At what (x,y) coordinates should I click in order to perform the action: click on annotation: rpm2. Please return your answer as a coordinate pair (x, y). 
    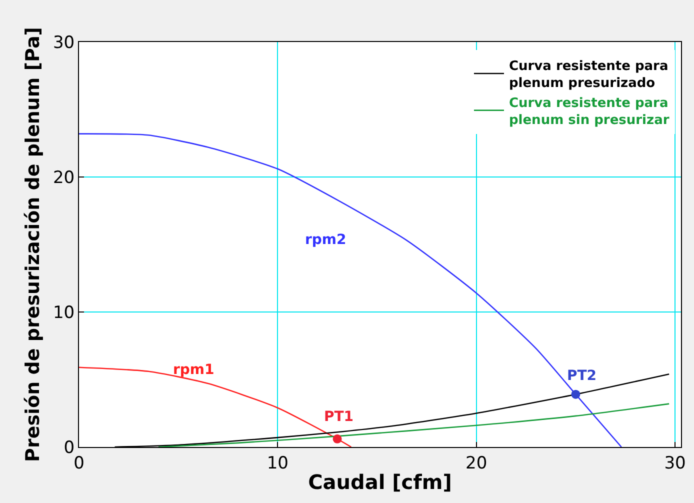
    Looking at the image, I should click on (325, 240).